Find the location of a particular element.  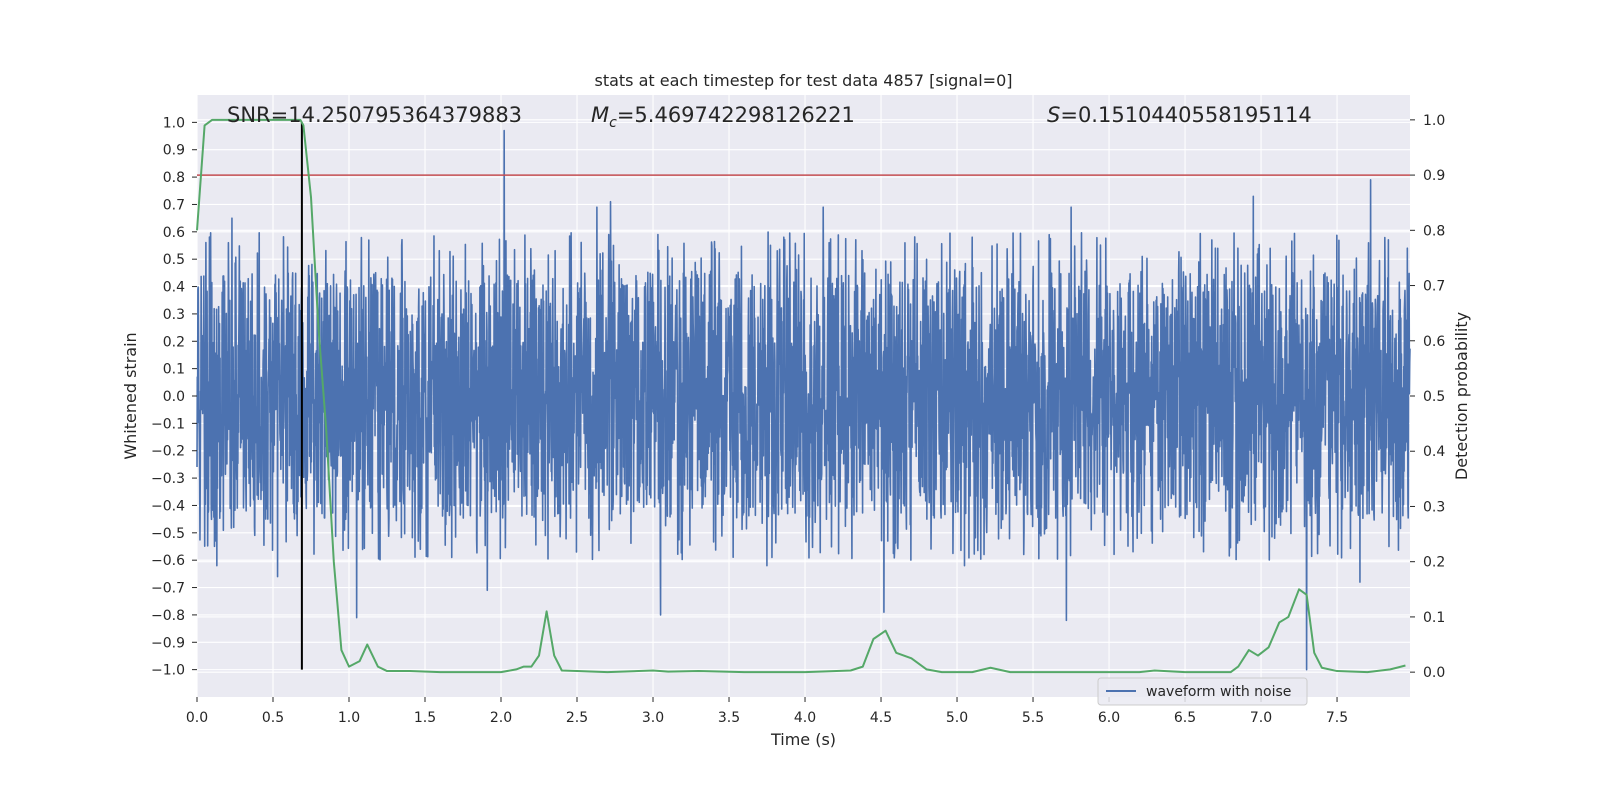

y-tick-label: −0.1 is located at coordinates (168, 424).